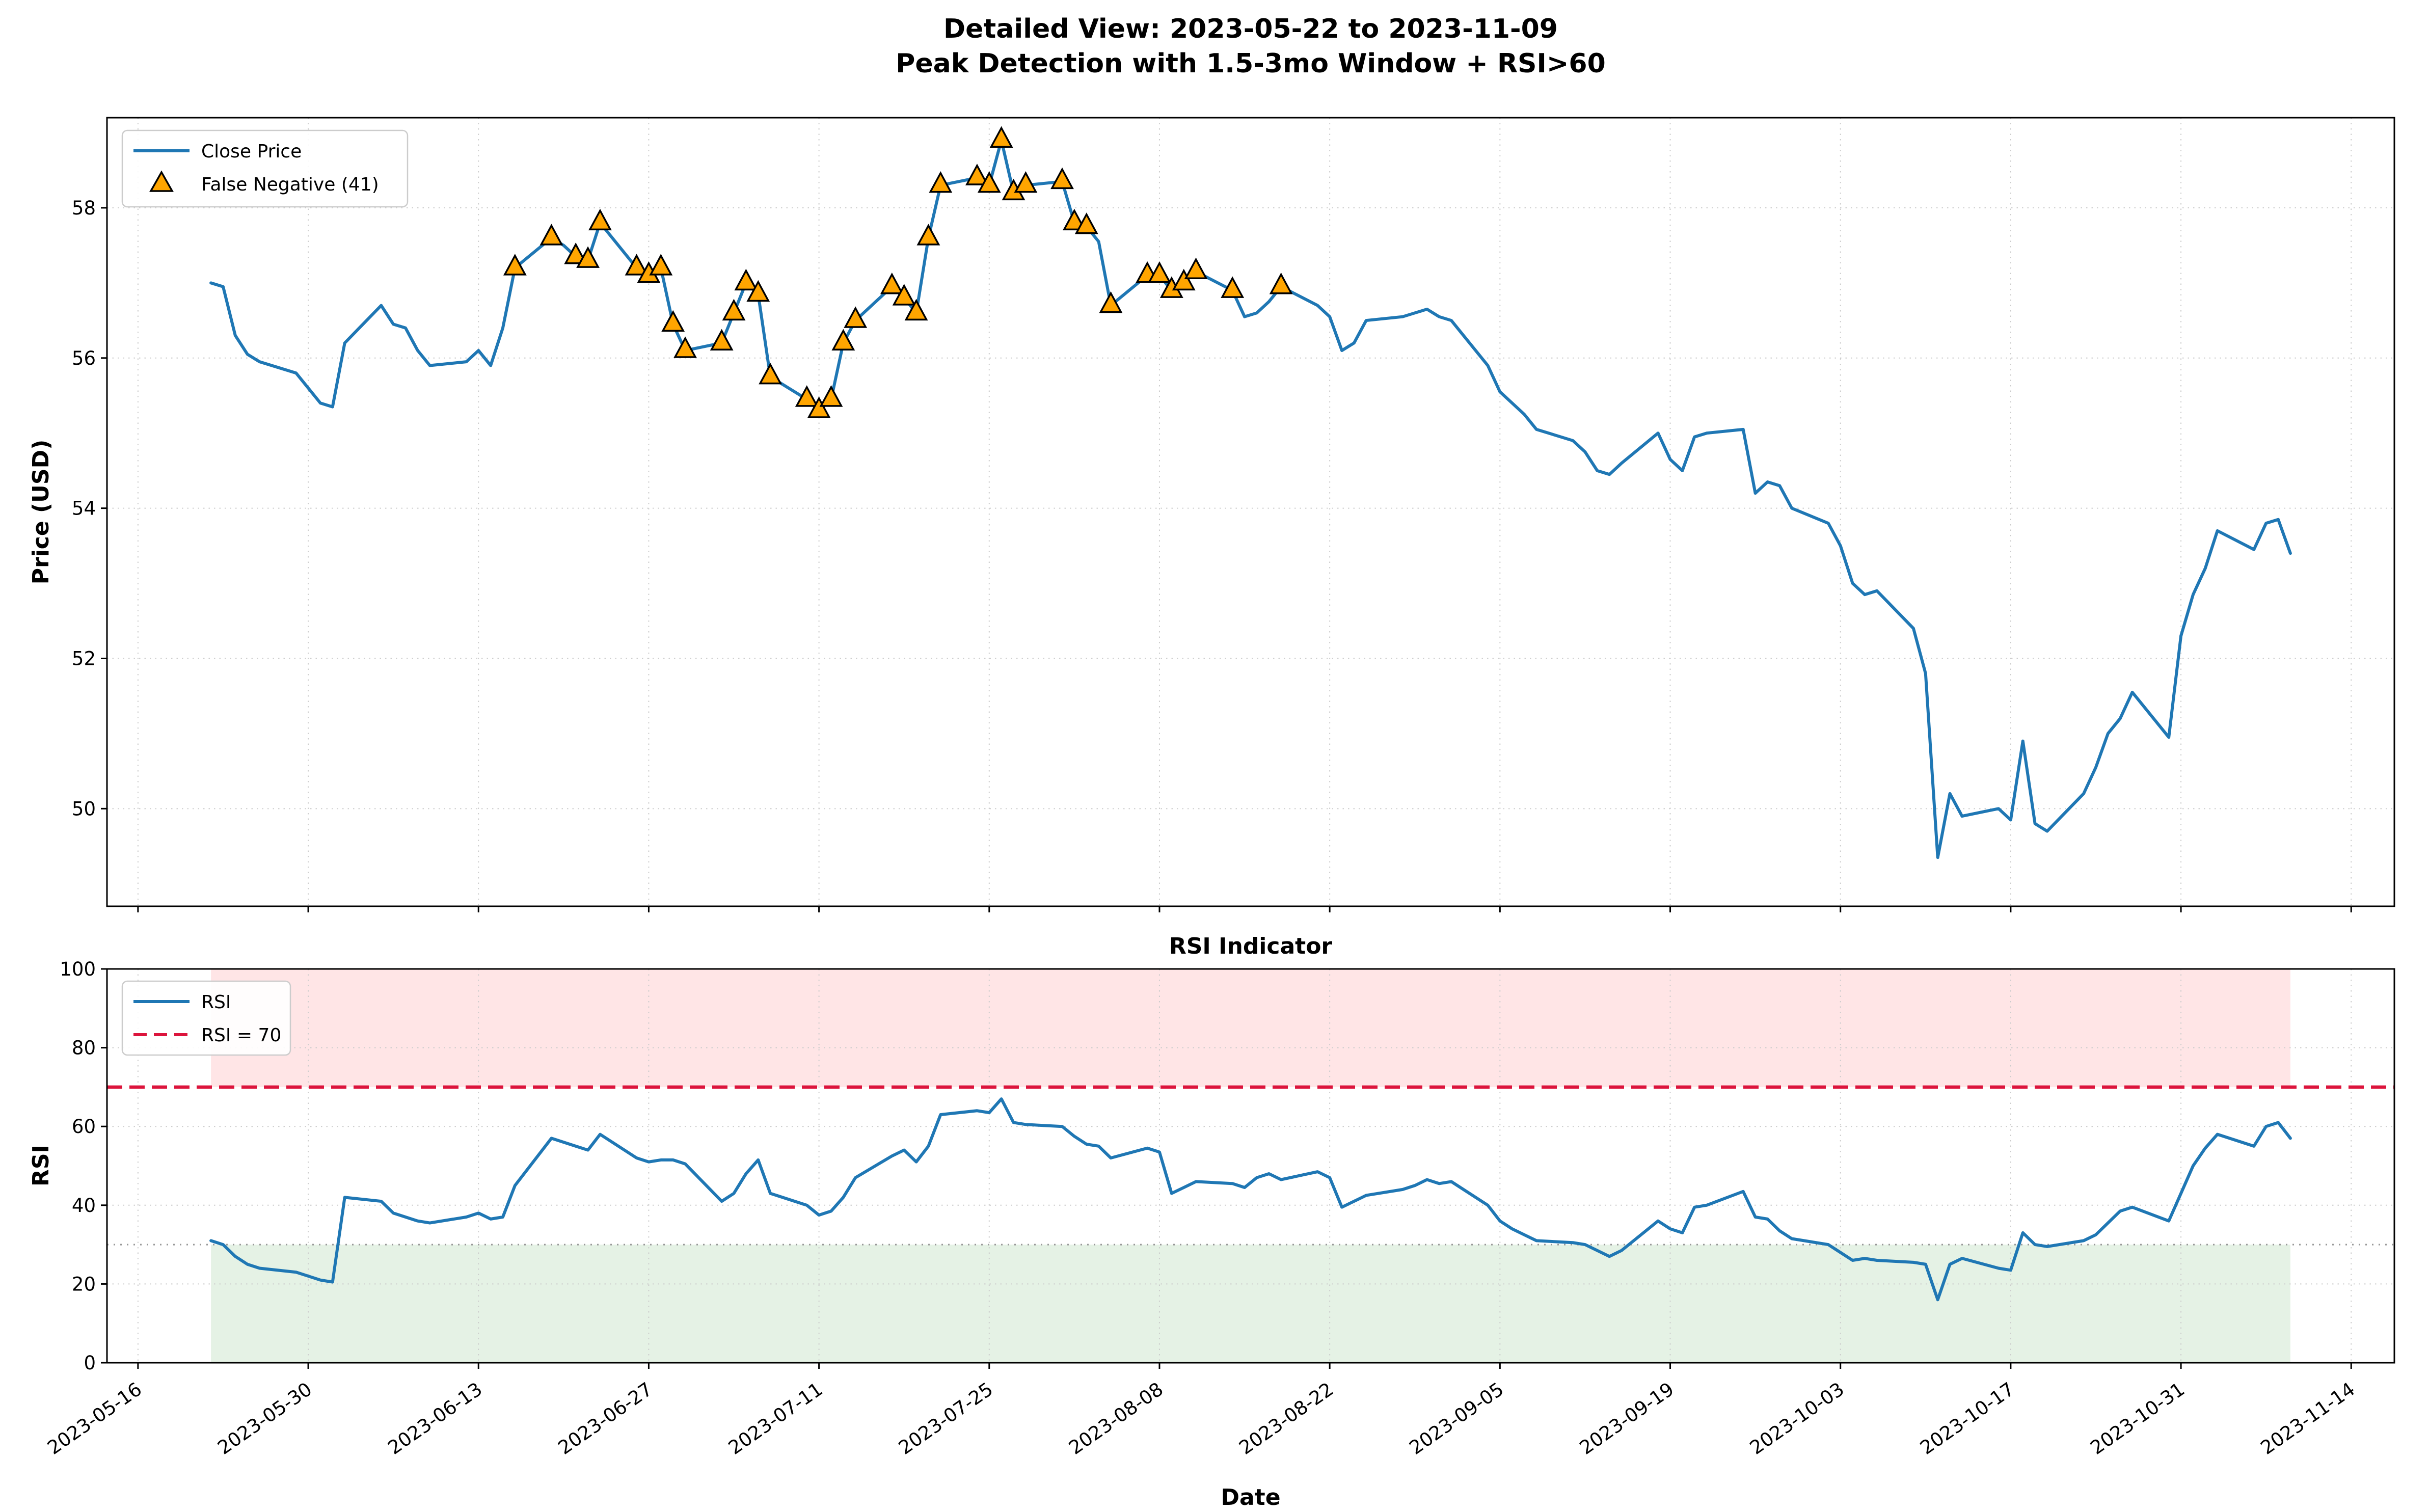 This screenshot has height=1512, width=2429. Describe the element at coordinates (84, 1127) in the screenshot. I see `y-tick-label: 60` at that location.